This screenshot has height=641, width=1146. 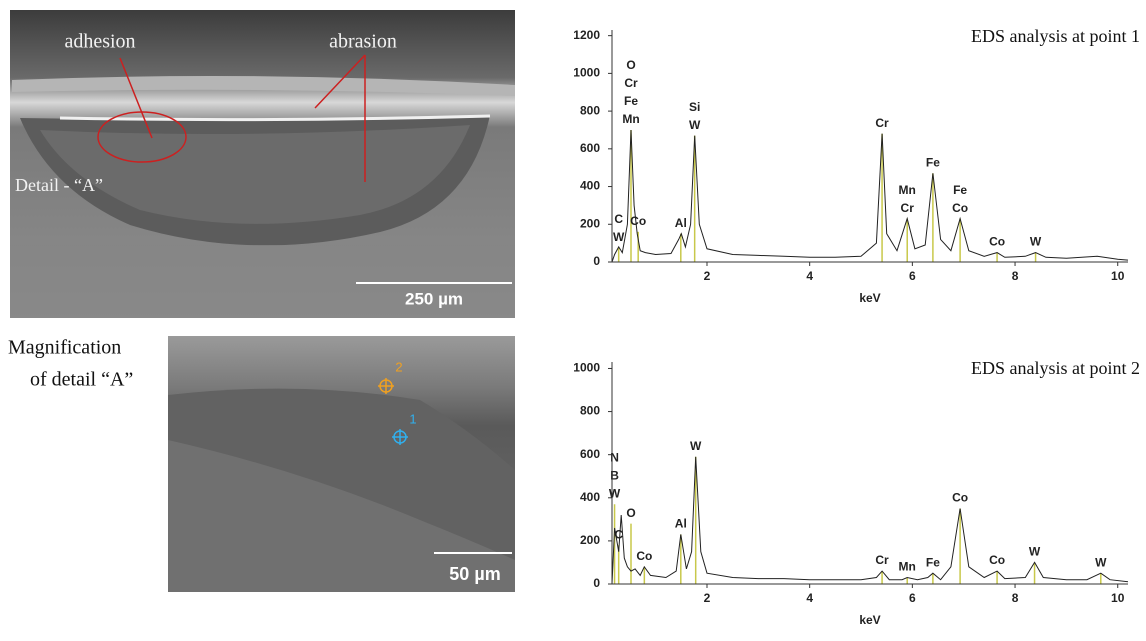 What do you see at coordinates (434, 298) in the screenshot?
I see `scale-bar-label: 250 µm` at bounding box center [434, 298].